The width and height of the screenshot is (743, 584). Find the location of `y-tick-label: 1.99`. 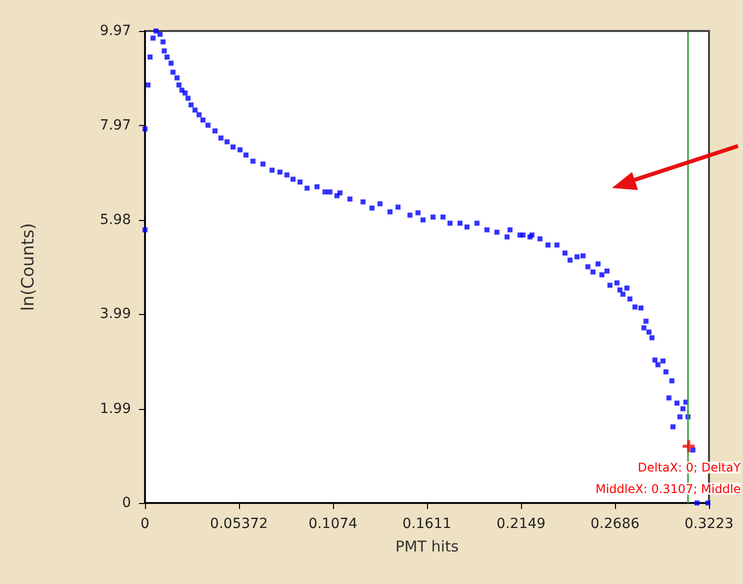

y-tick-label: 1.99 is located at coordinates (115, 408).